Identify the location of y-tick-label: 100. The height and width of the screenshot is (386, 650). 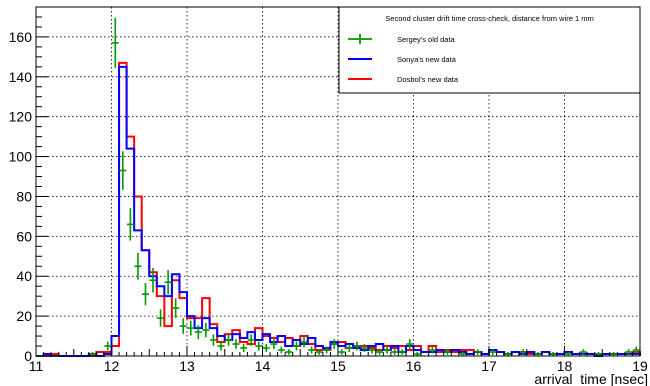
(21, 157).